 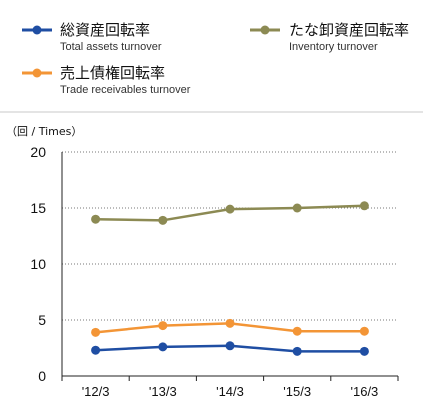 I want to click on legend-item-inventory: たな卸資産回転率 Inventory turnover, so click(x=329, y=37).